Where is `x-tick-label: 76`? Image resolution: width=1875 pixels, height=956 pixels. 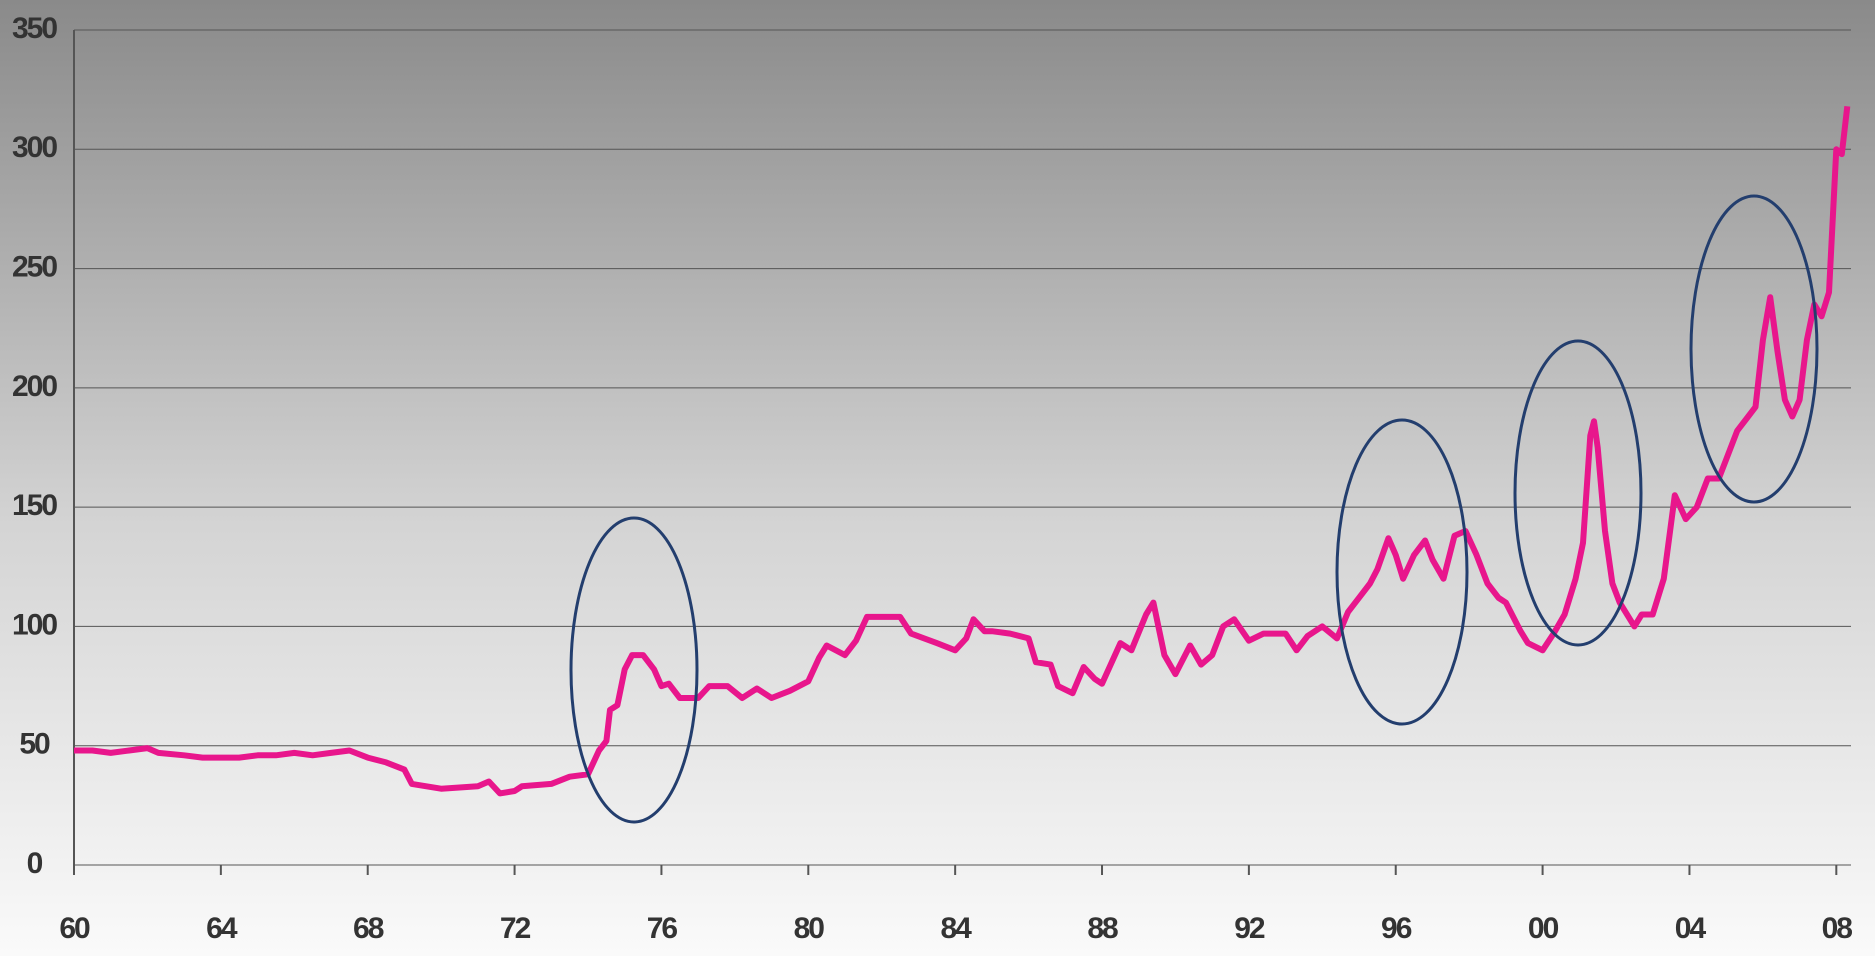
x-tick-label: 76 is located at coordinates (662, 928).